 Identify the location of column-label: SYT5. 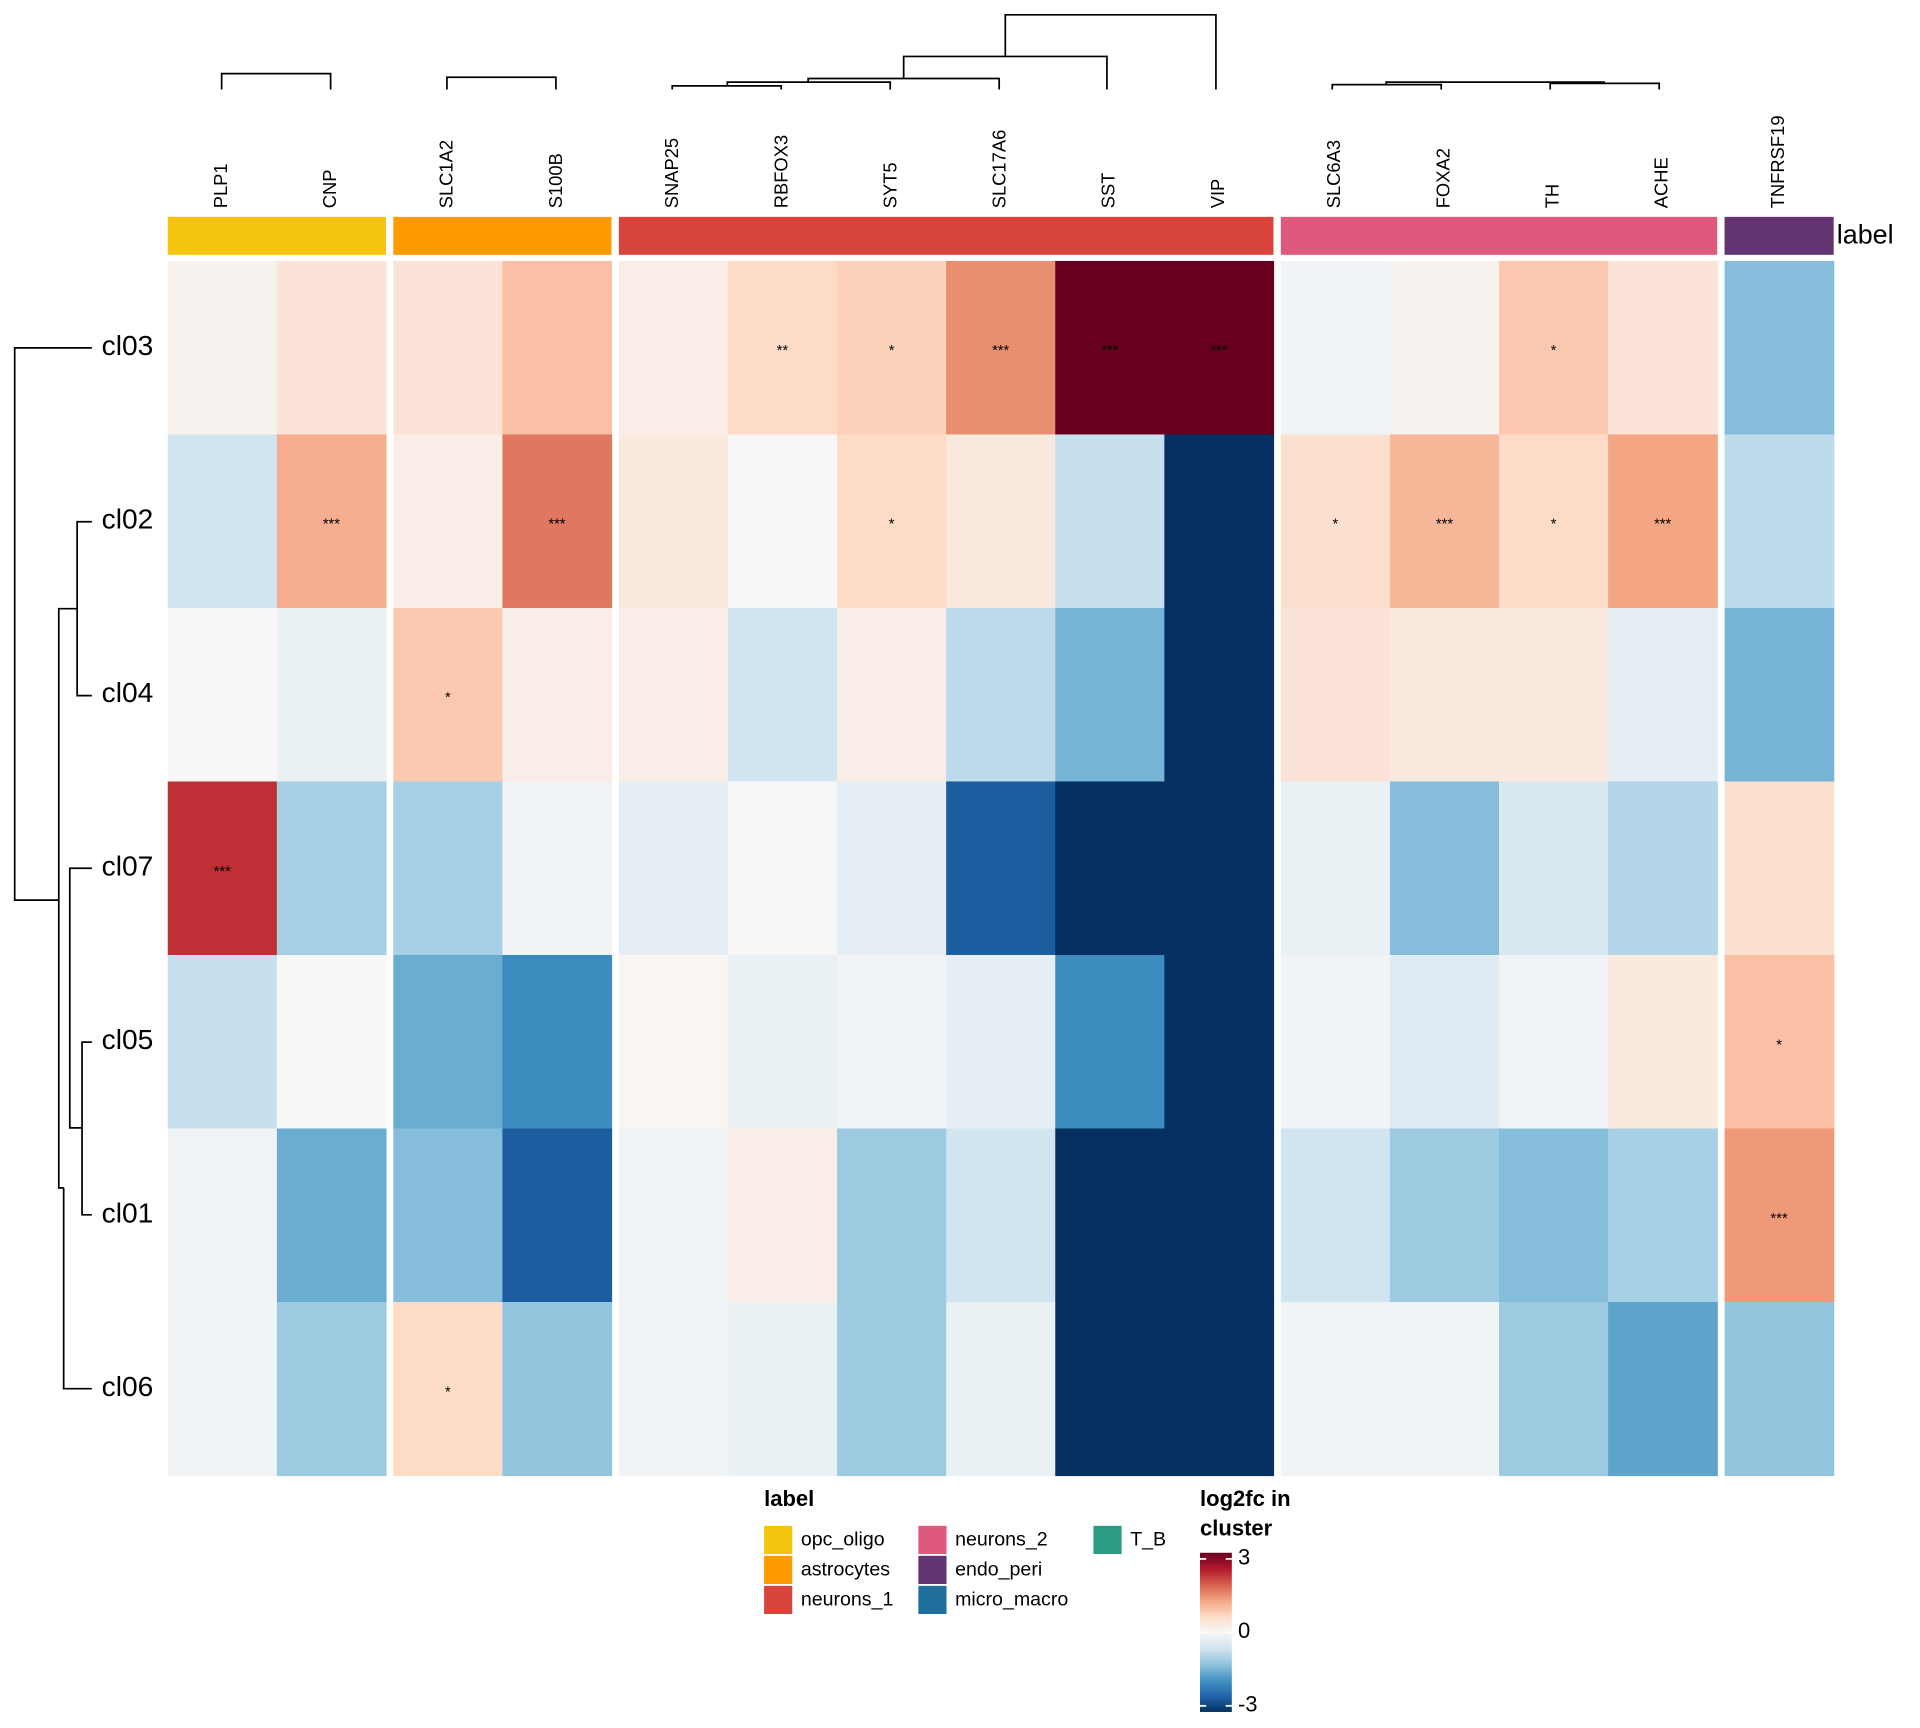
(889, 185).